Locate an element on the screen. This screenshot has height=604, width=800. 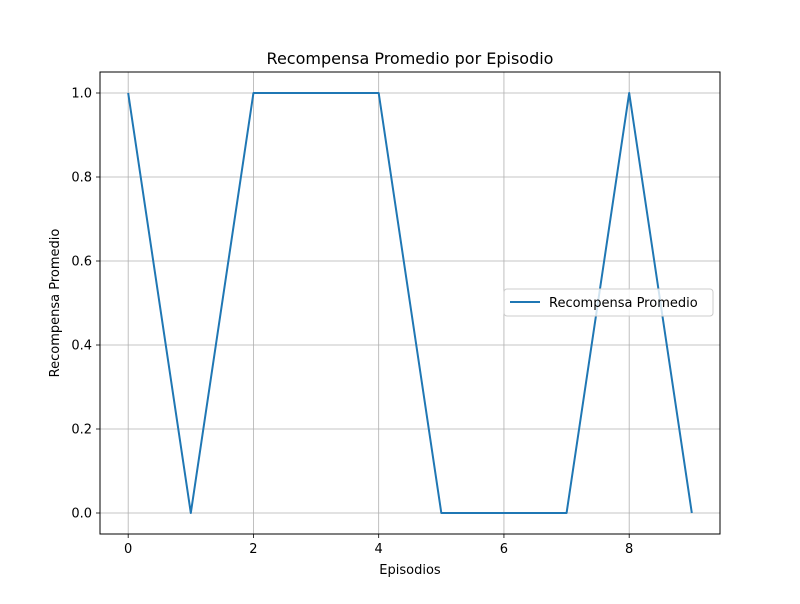
y-tick-label: 0.0 is located at coordinates (81, 514).